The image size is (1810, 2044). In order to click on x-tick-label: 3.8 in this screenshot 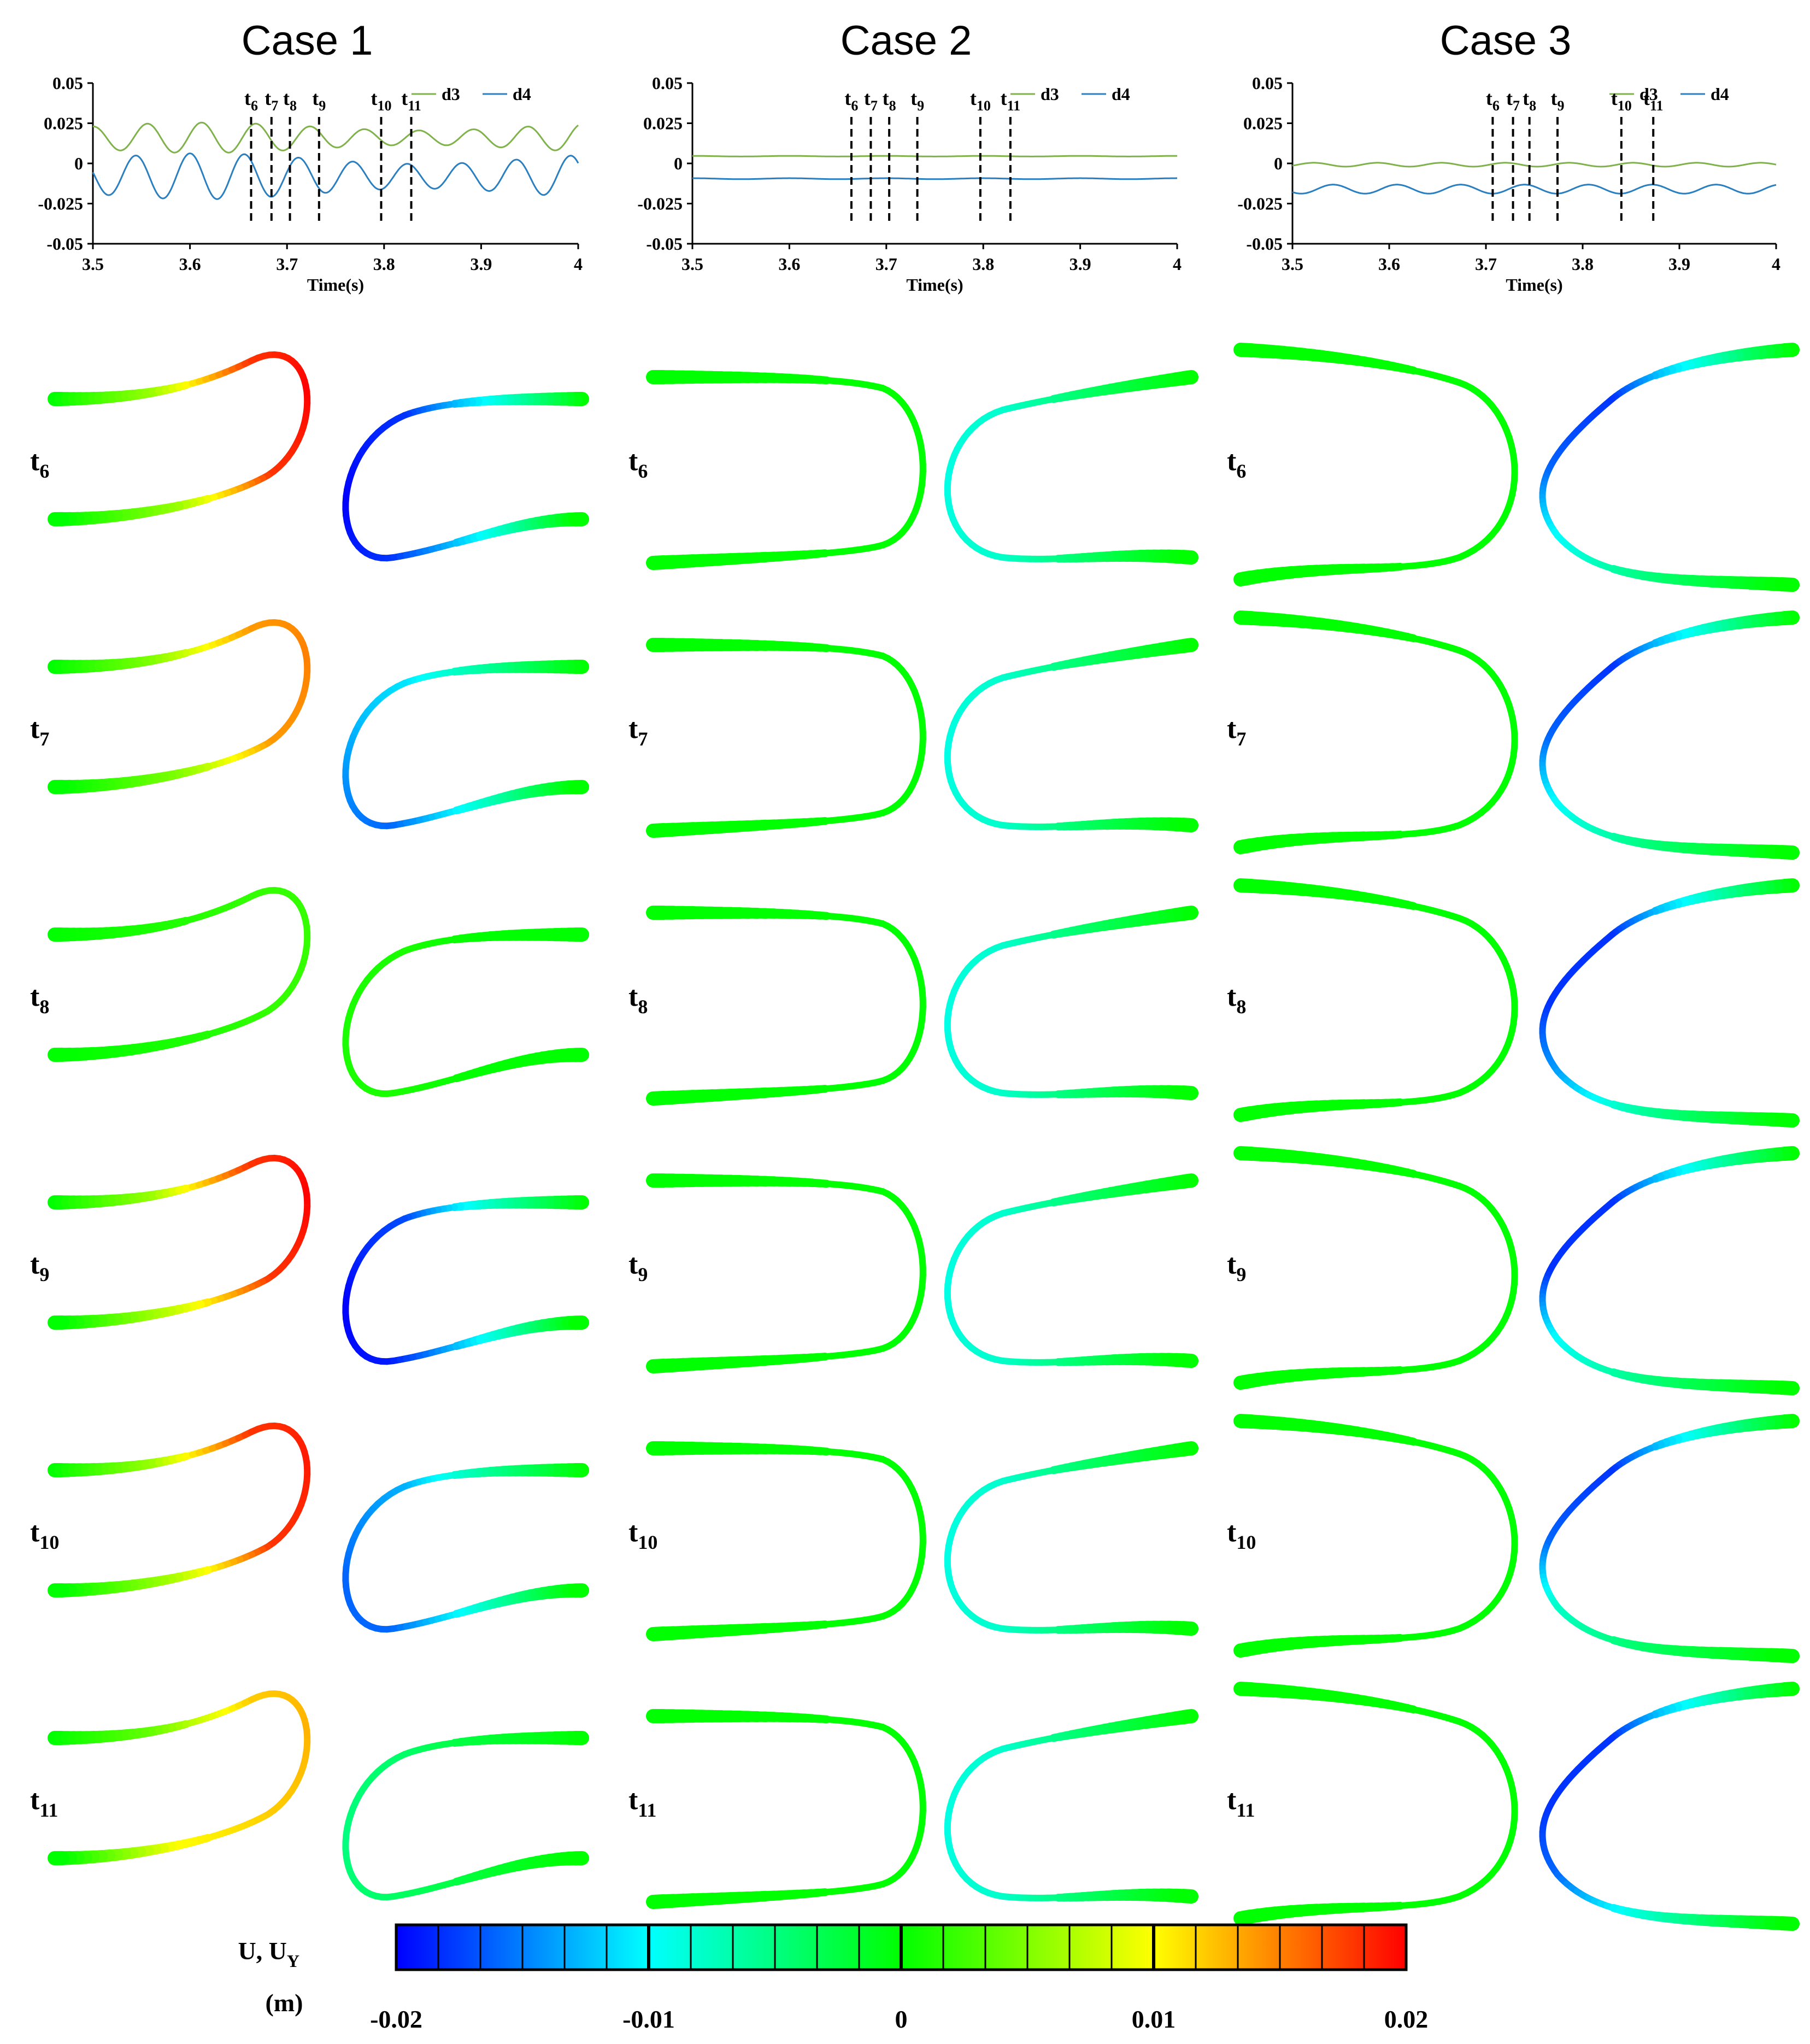, I will do `click(384, 264)`.